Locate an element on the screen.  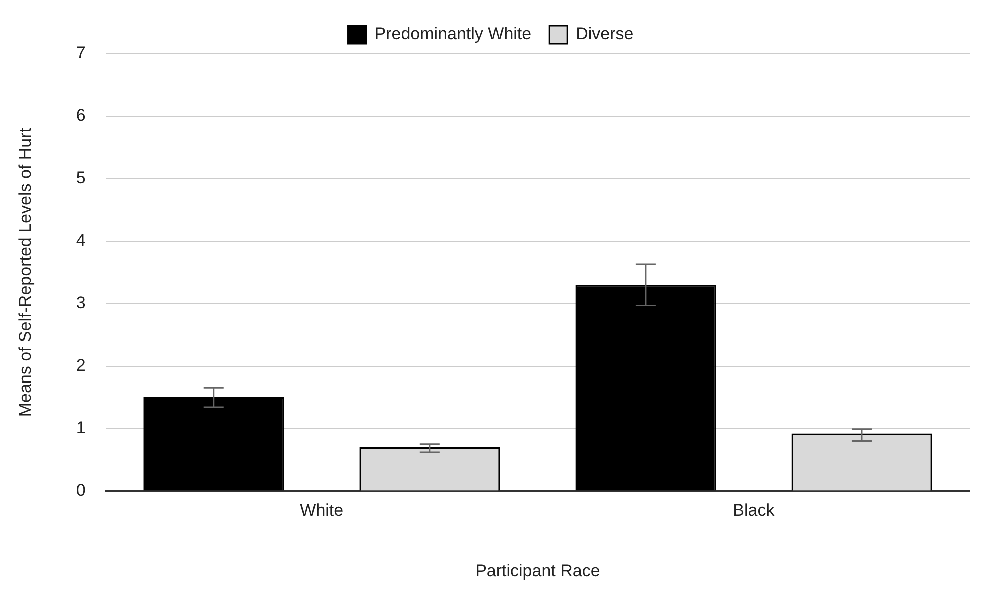
y-tick-label: 3 is located at coordinates (81, 303).